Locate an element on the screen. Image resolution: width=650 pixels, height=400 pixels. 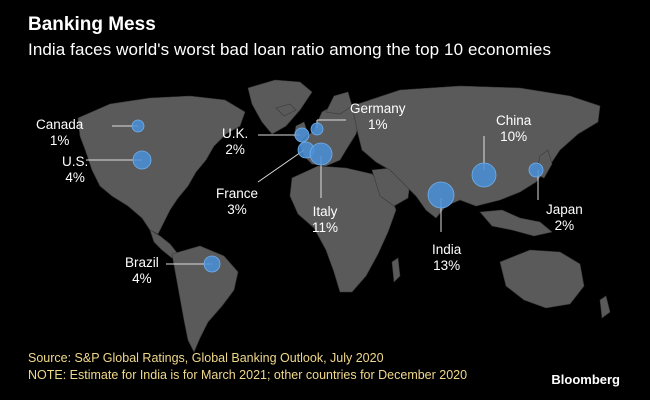
country-value: 13% is located at coordinates (447, 265).